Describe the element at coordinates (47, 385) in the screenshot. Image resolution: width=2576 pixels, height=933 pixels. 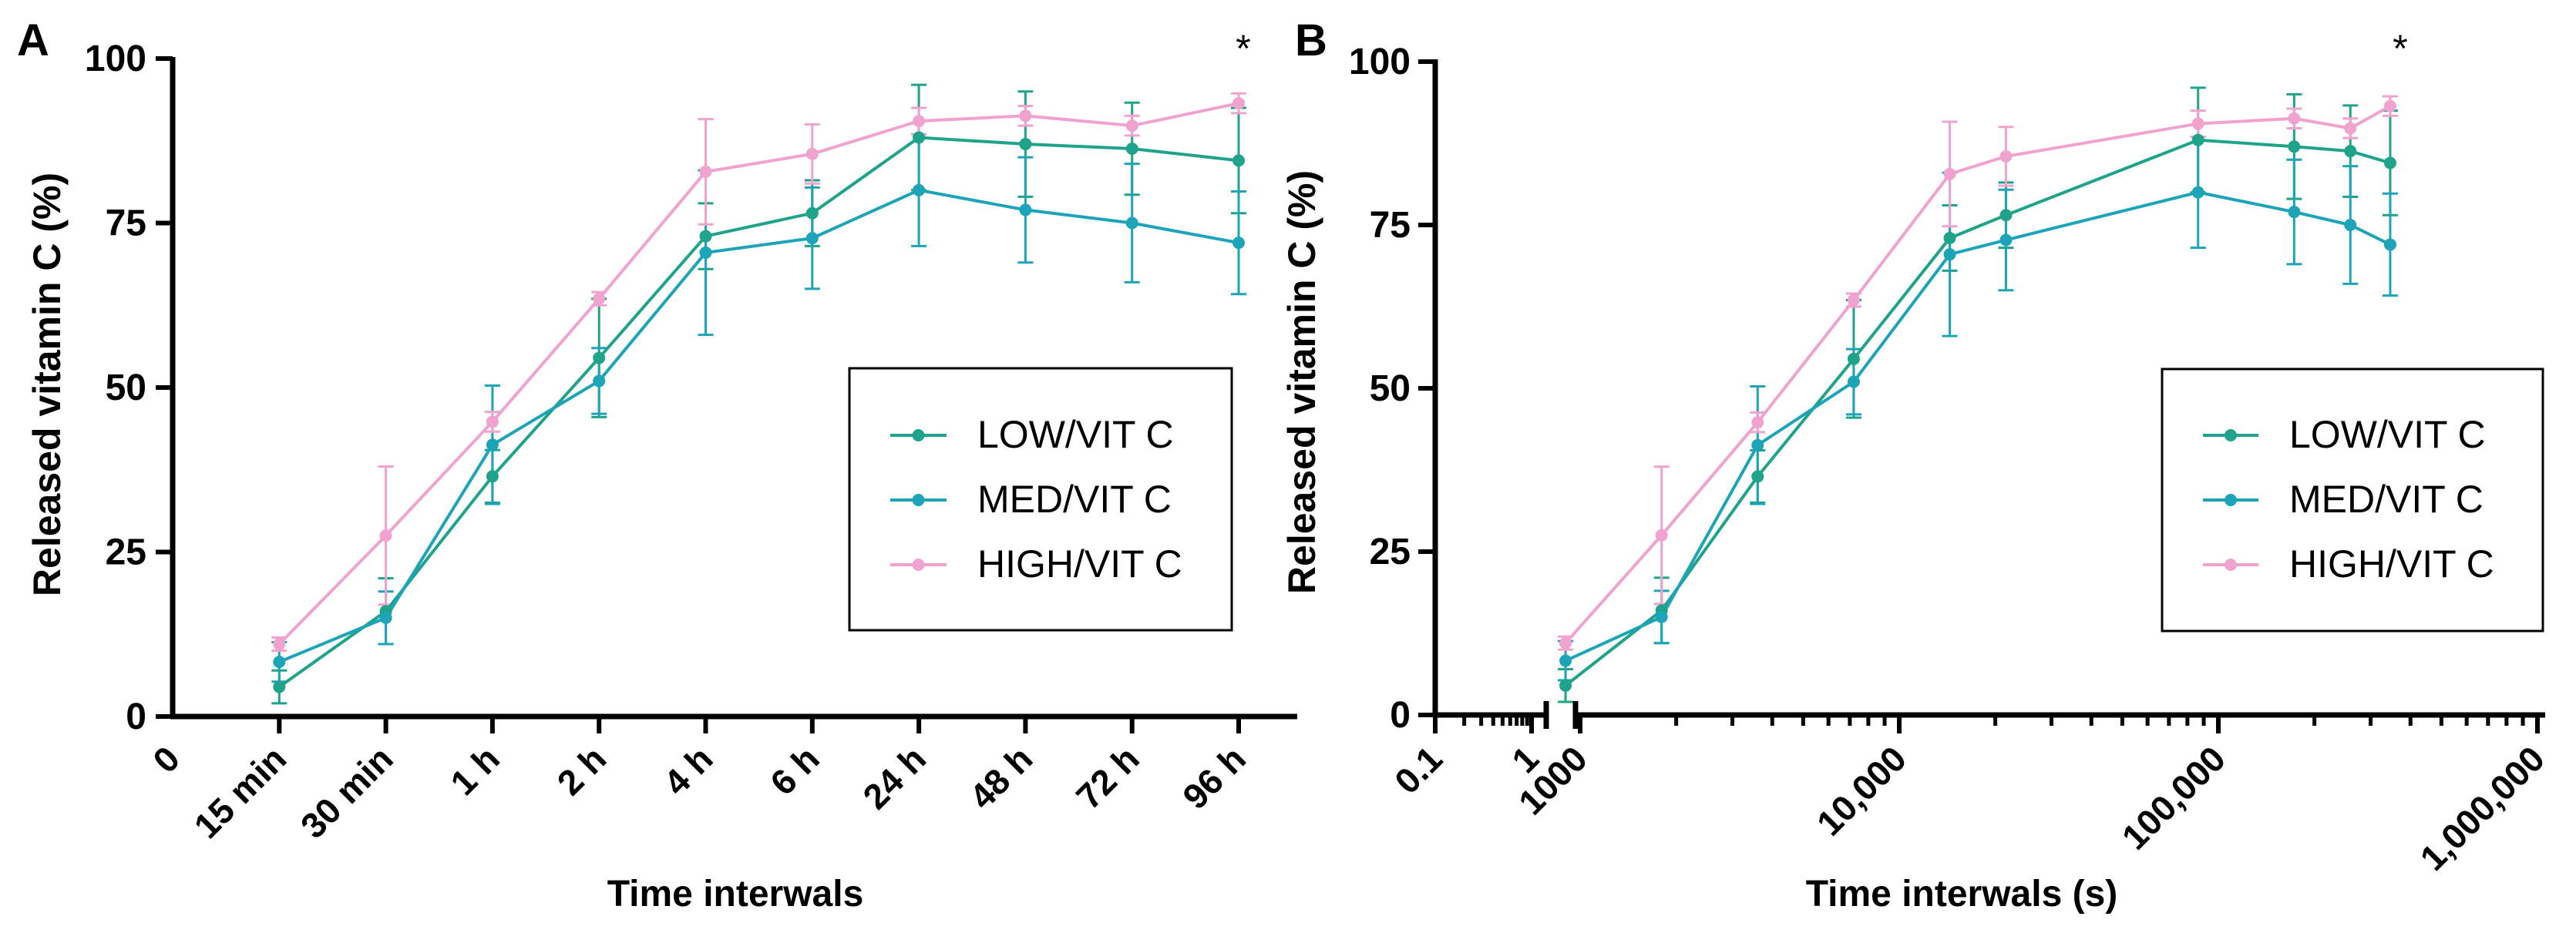
I see `panel-a-y-axis-title: Released vitamin C (%)` at that location.